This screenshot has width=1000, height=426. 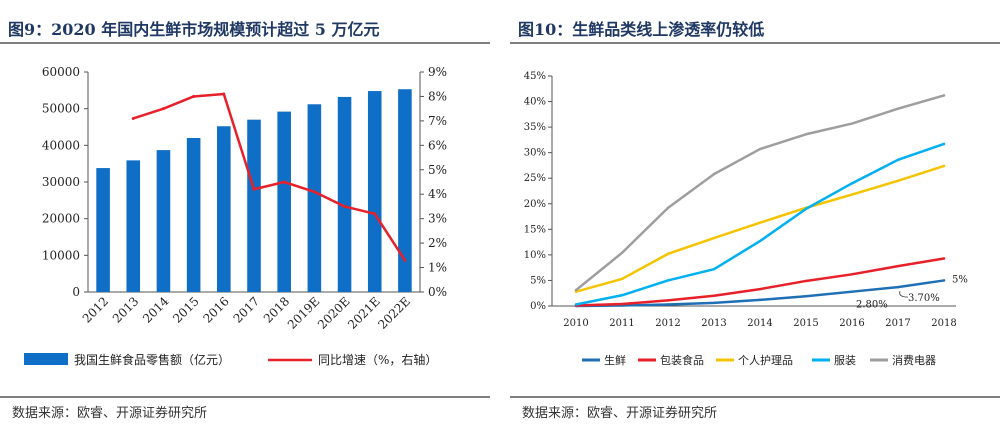 What do you see at coordinates (872, 305) in the screenshot?
I see `annotation-label: 2.80%` at bounding box center [872, 305].